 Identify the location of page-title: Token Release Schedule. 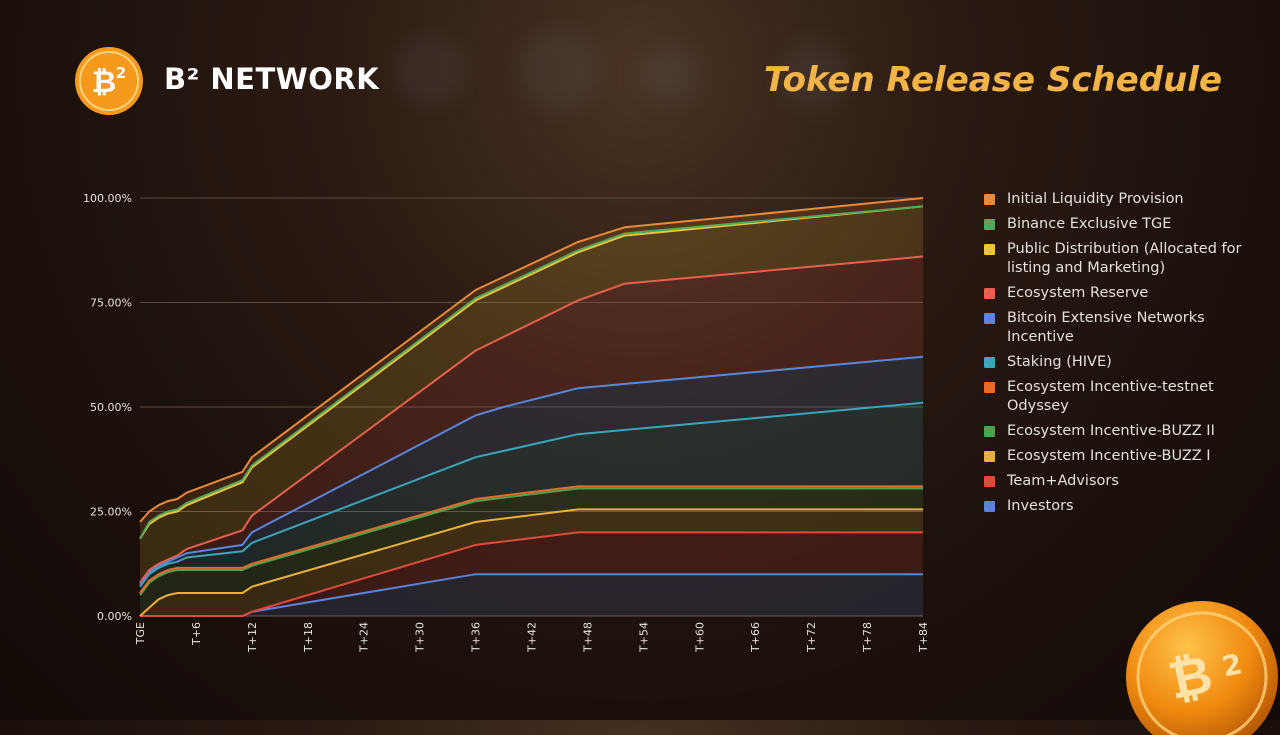
(992, 80).